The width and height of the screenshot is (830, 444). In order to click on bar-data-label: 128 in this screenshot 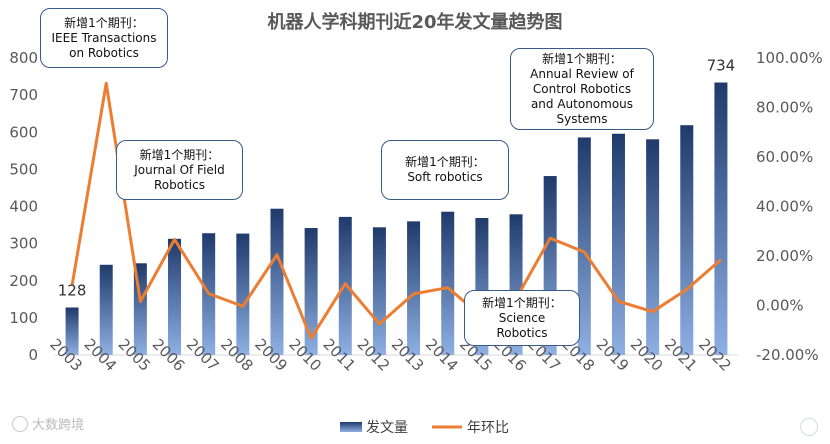, I will do `click(72, 290)`.